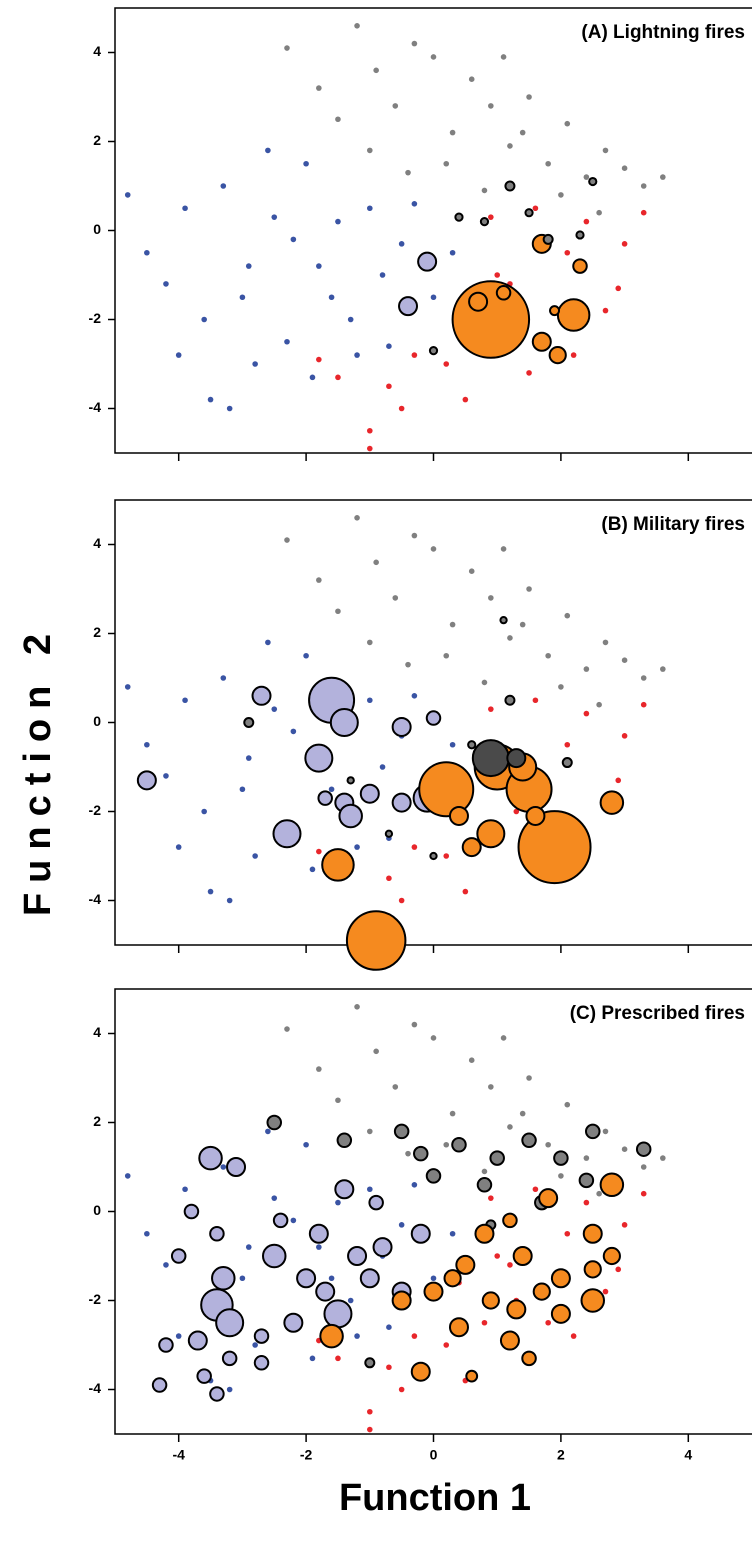  Describe the element at coordinates (38, 770) in the screenshot. I see `y-axis-label: Function 2` at that location.